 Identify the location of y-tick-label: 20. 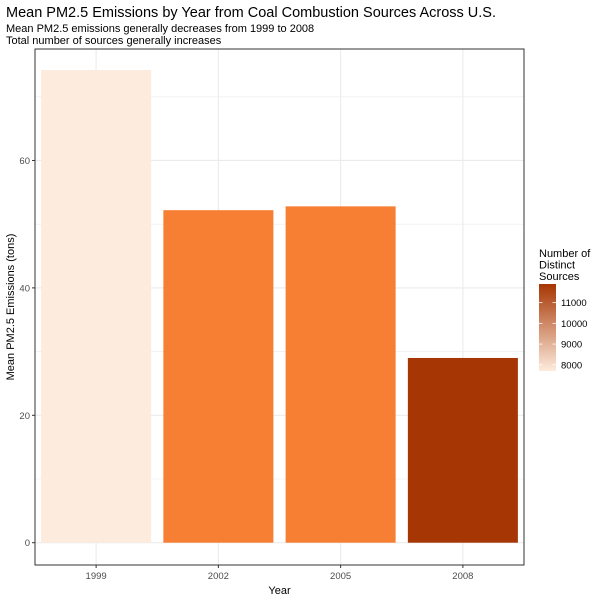
(24, 416).